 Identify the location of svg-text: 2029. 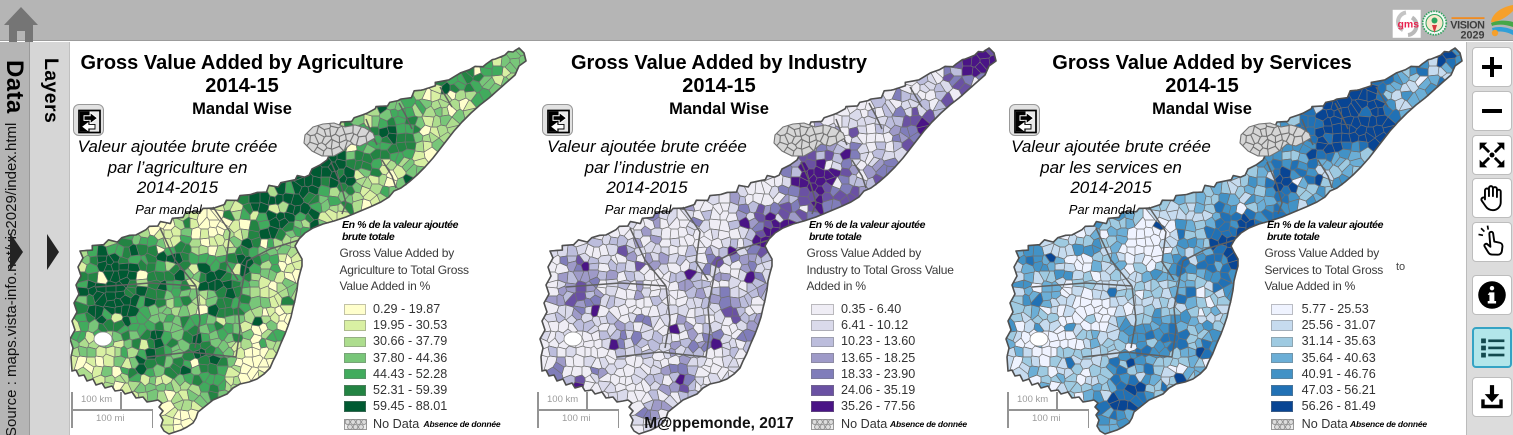
(1472, 36).